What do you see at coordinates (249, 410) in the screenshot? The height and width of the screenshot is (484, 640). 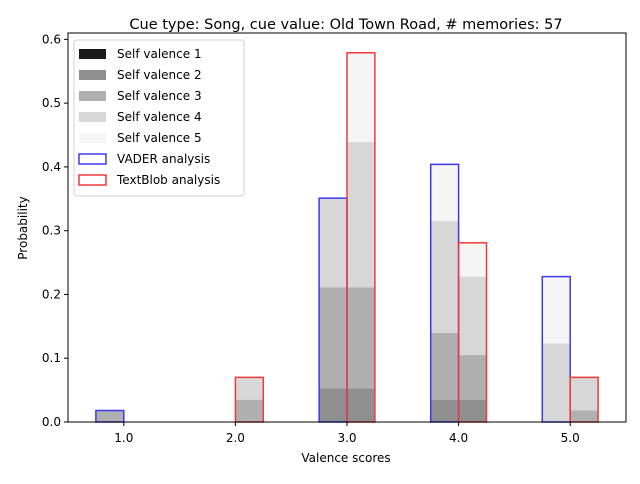 I see `bar-textblob-self-valence-3-x2` at bounding box center [249, 410].